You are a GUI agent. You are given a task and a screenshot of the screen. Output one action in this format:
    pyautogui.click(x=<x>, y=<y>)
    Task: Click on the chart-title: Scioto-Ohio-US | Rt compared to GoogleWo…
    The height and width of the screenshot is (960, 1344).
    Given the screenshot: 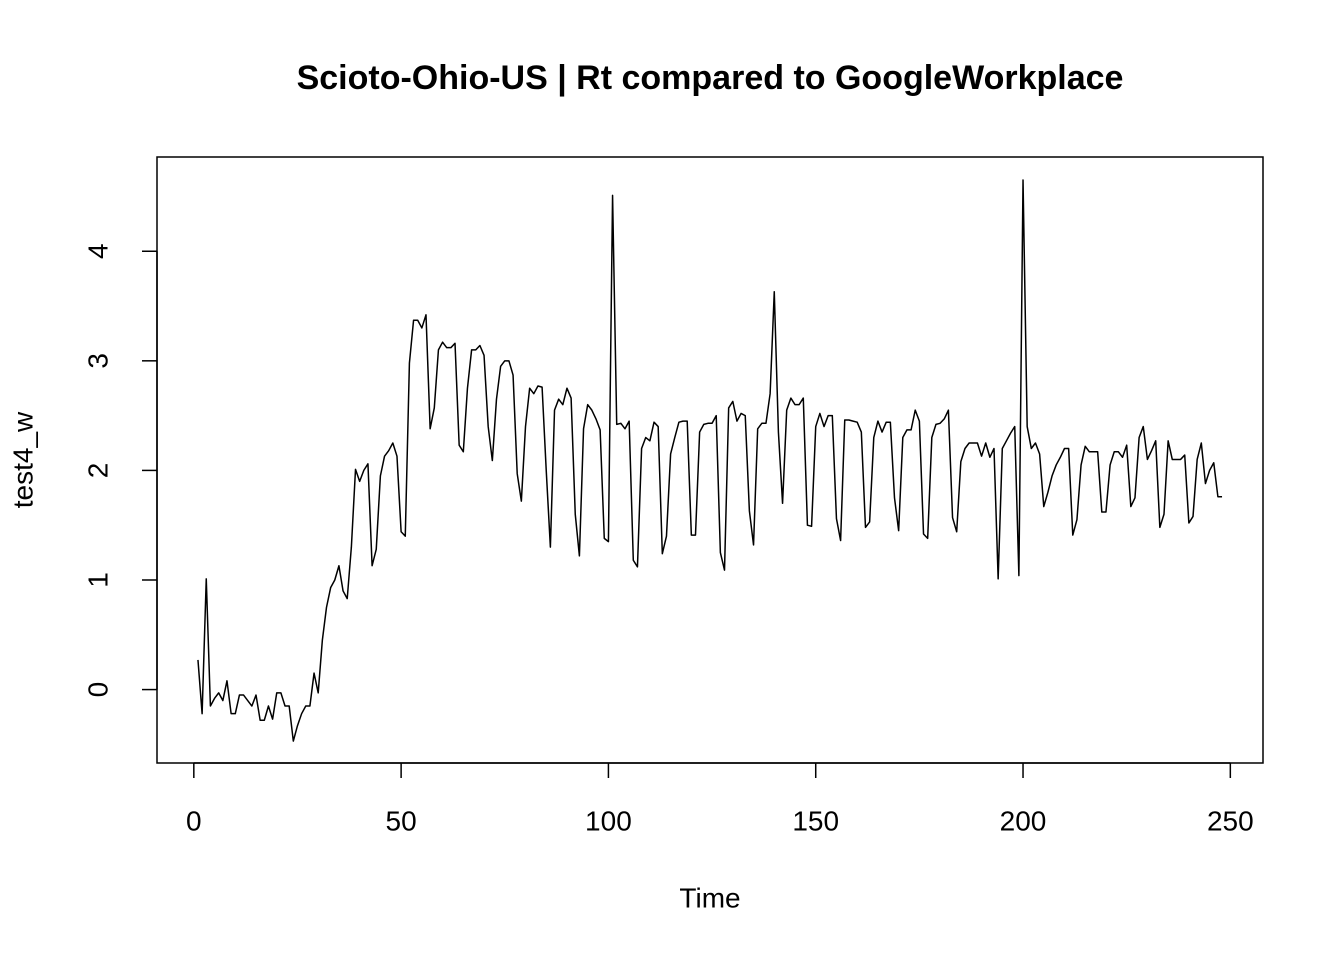 What is the action you would take?
    pyautogui.click(x=710, y=78)
    